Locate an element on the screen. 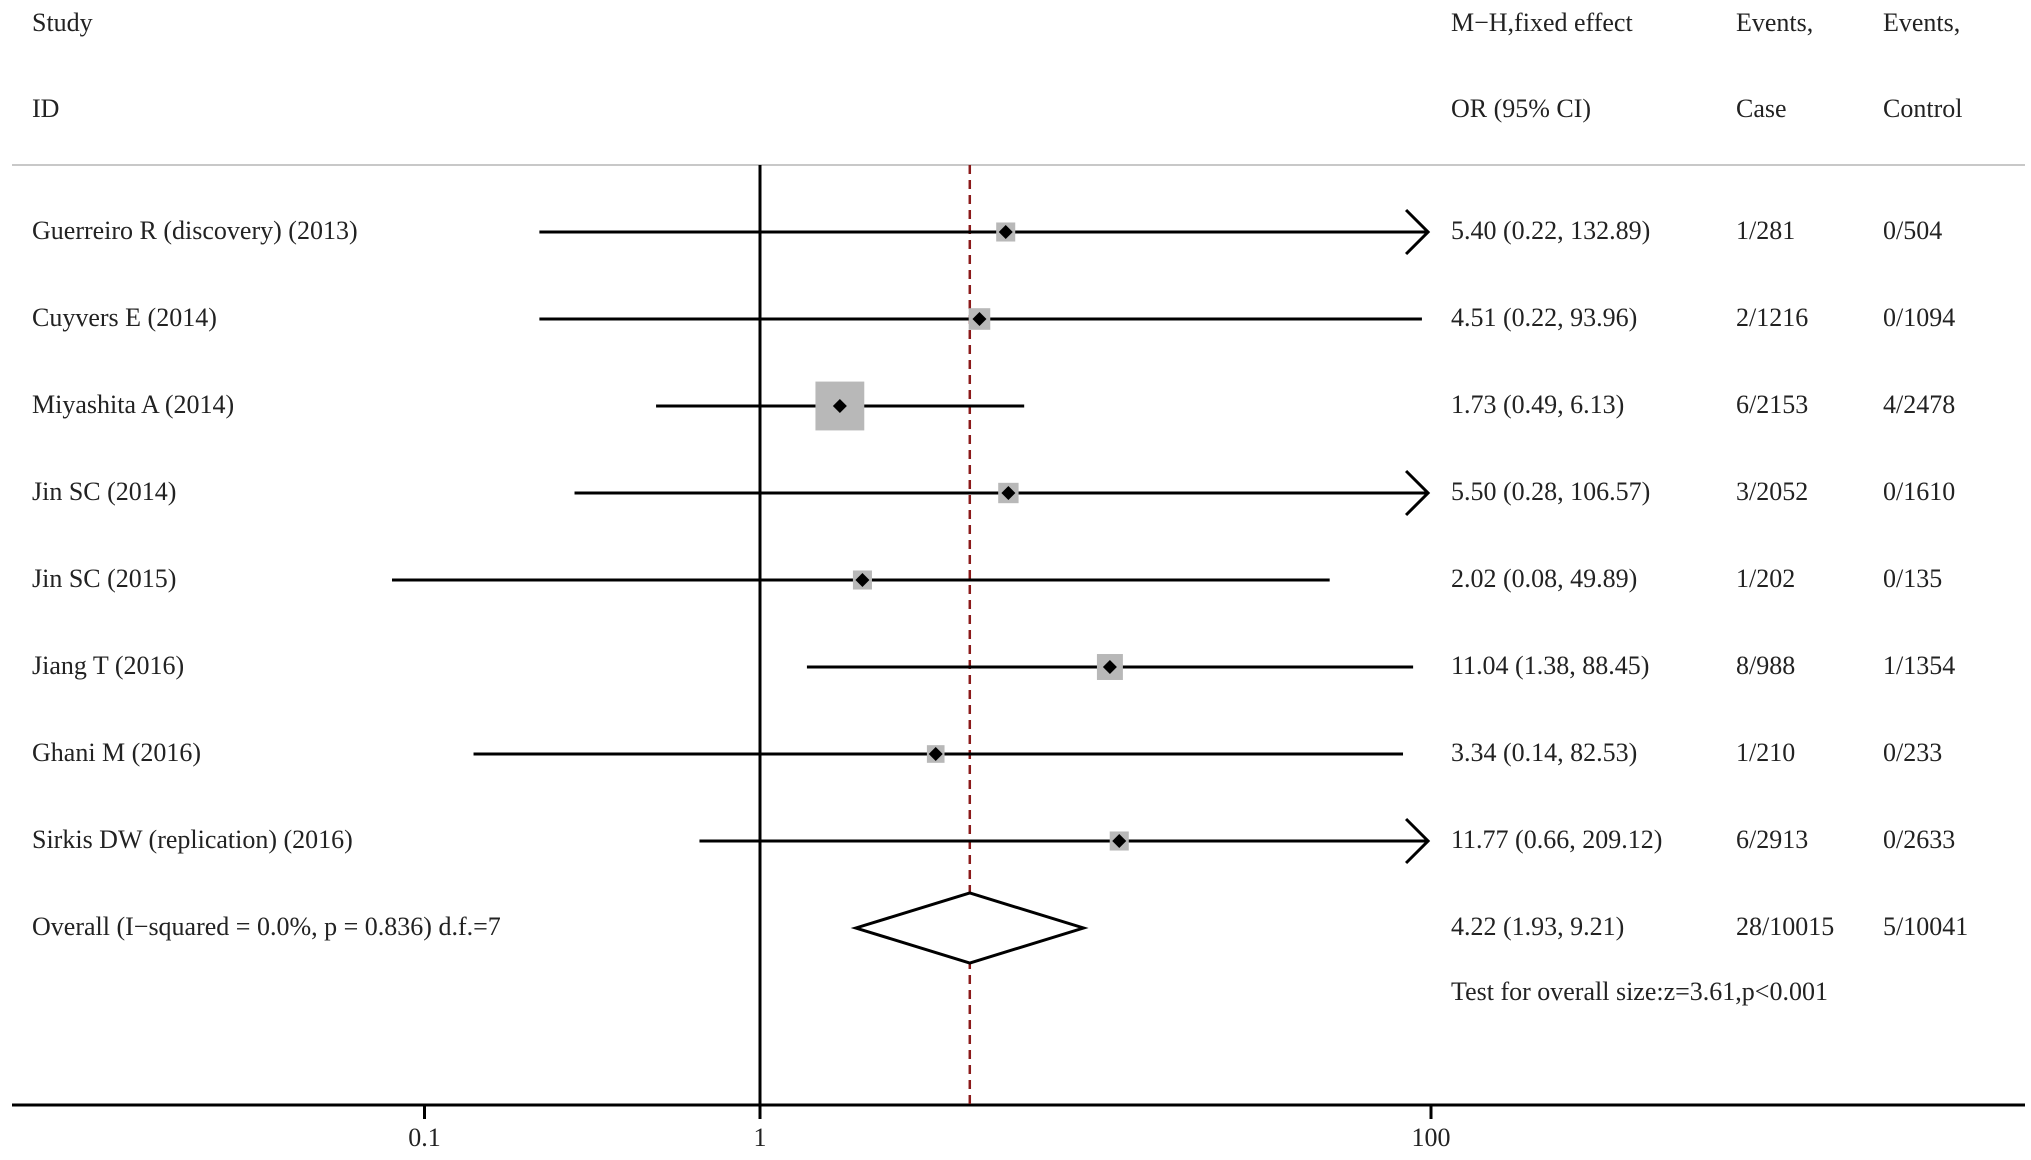 The width and height of the screenshot is (2031, 1160). study-label: Cuyvers E (2014) is located at coordinates (124, 317).